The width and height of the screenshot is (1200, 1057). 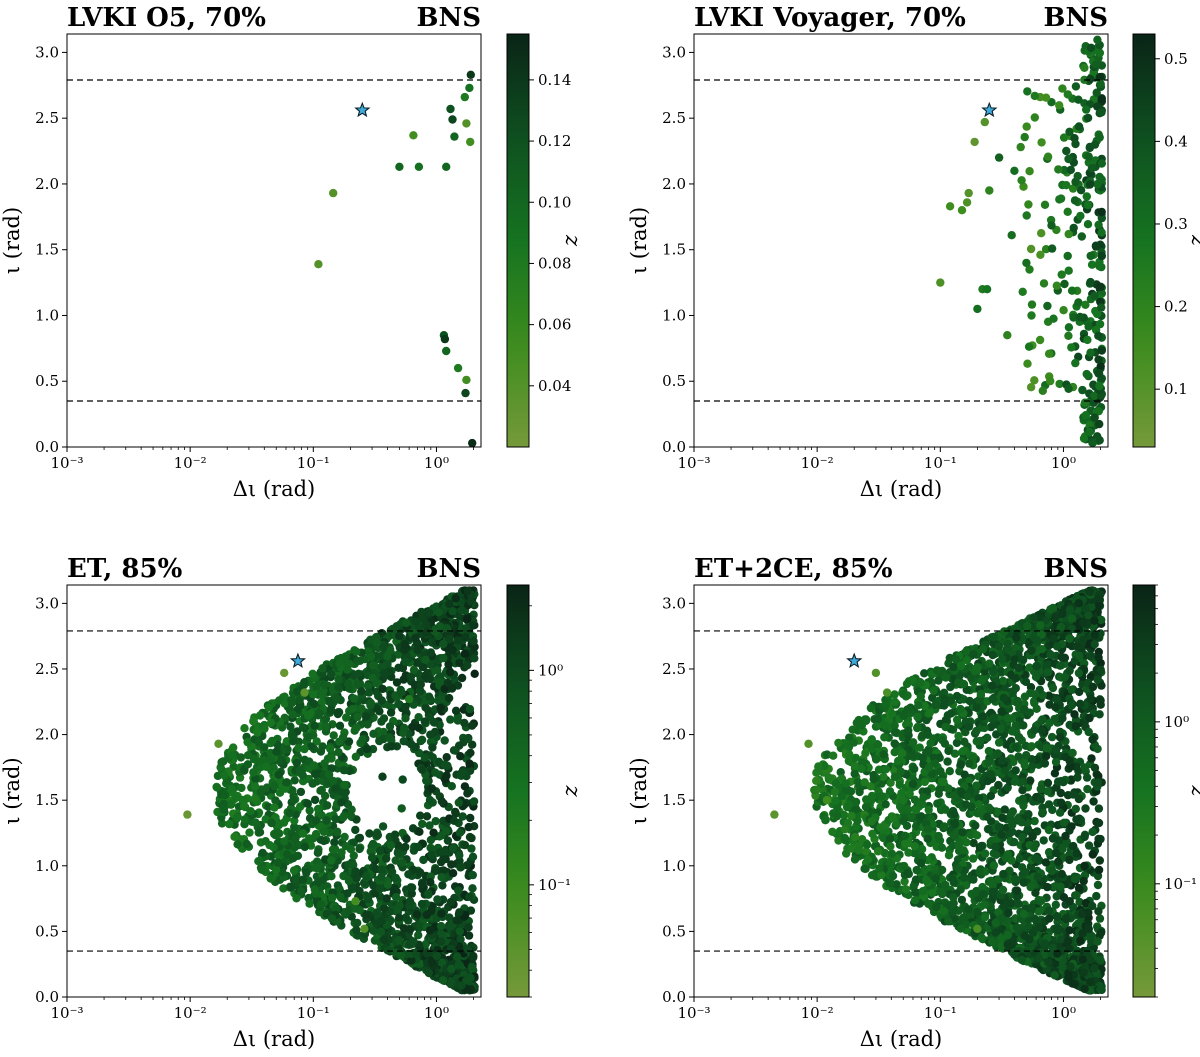 What do you see at coordinates (1144, 240) in the screenshot?
I see `colorbar` at bounding box center [1144, 240].